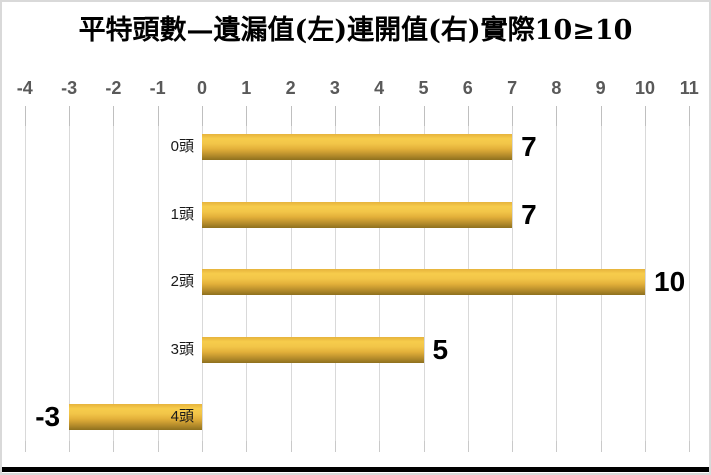 The image size is (711, 475). Describe the element at coordinates (246, 88) in the screenshot. I see `x-axis-tick-label: 1` at that location.